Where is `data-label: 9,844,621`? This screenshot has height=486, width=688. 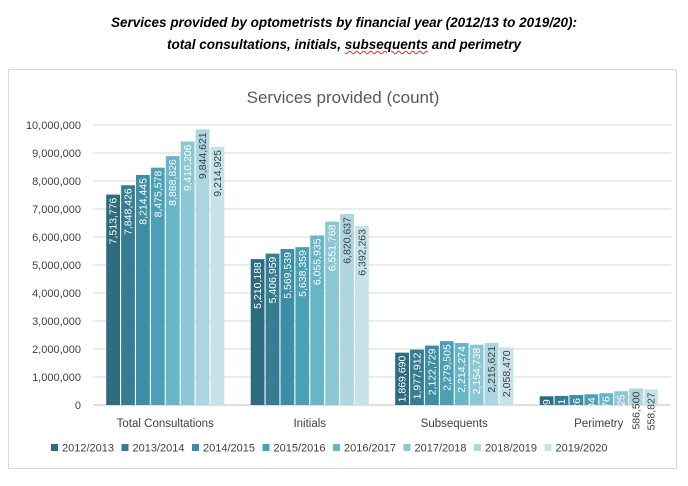 data-label: 9,844,621 is located at coordinates (203, 155).